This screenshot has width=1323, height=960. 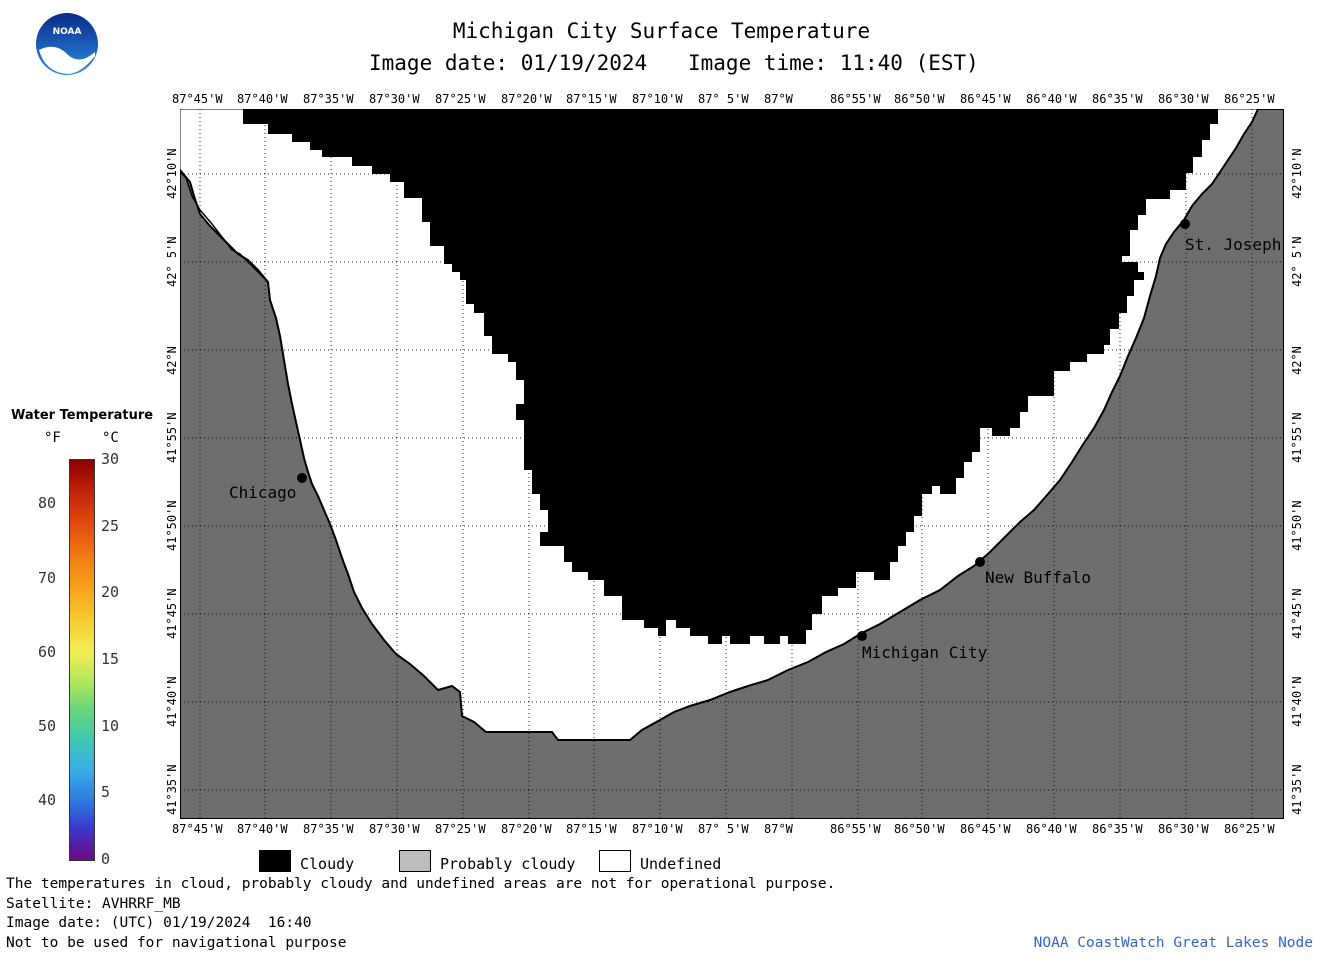 I want to click on colorbar-c-tick: 20, so click(x=110, y=592).